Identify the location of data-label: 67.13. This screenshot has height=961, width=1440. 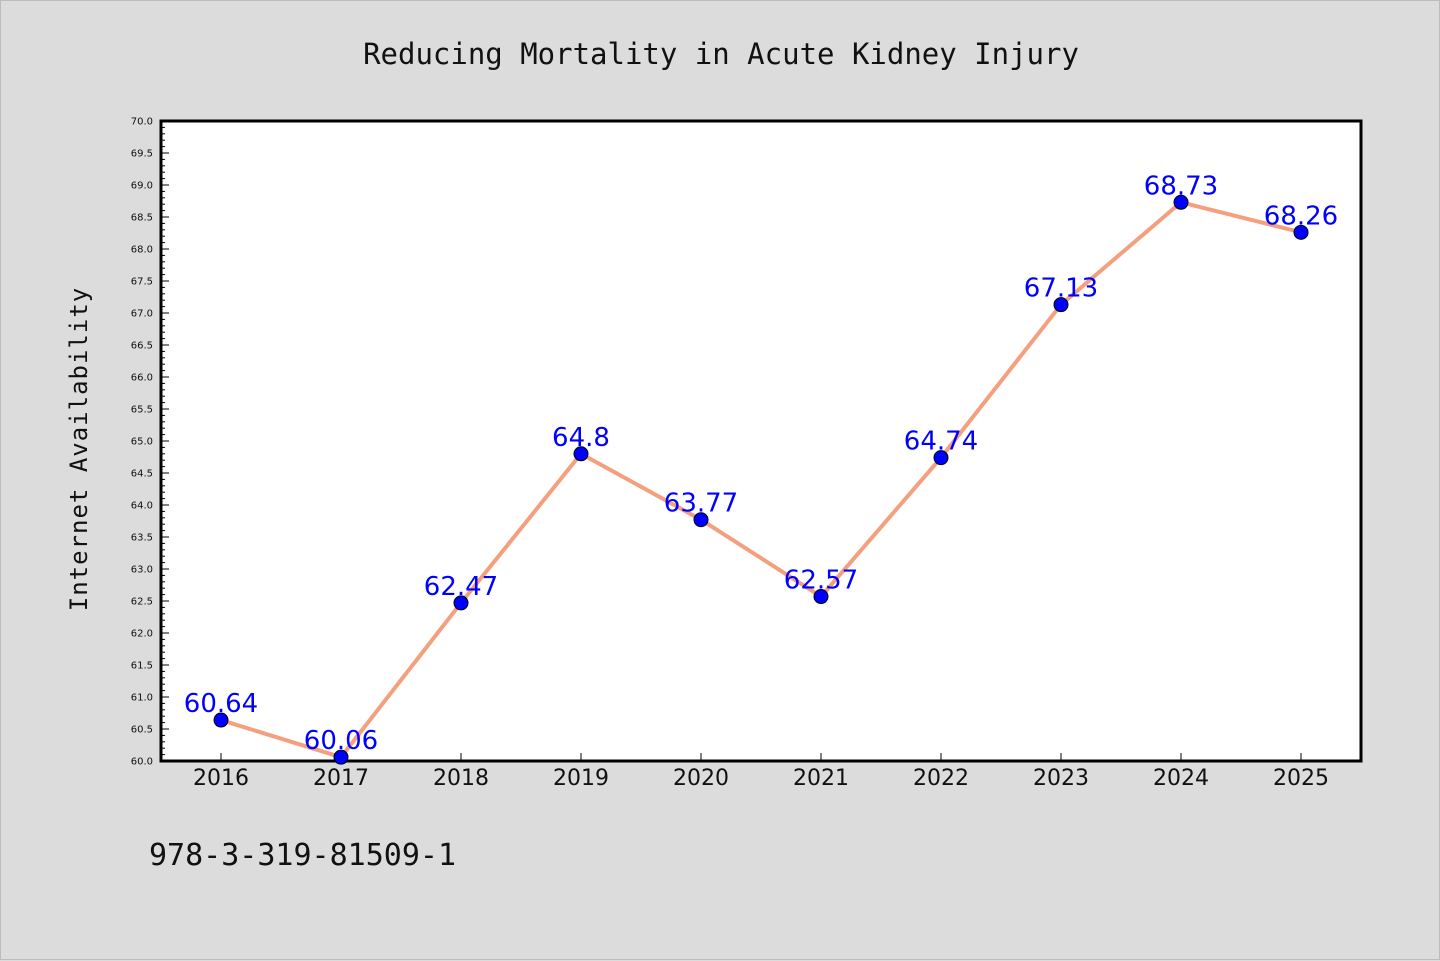
(1061, 289).